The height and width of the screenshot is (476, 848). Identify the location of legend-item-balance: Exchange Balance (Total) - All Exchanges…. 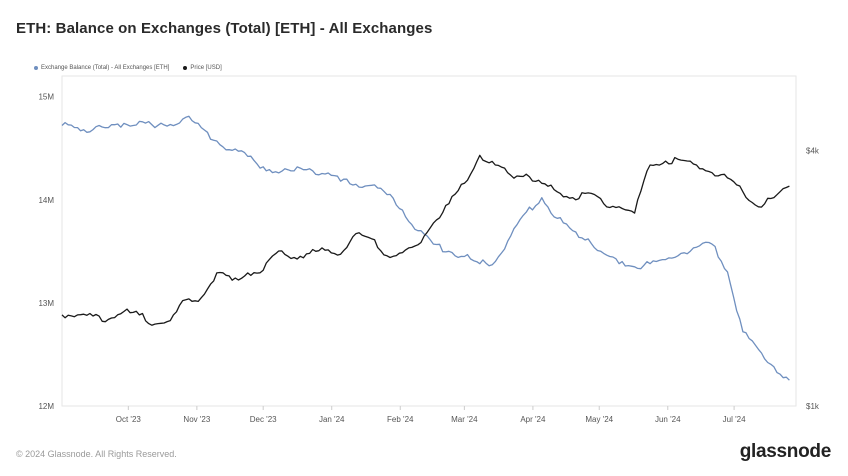
(101, 68).